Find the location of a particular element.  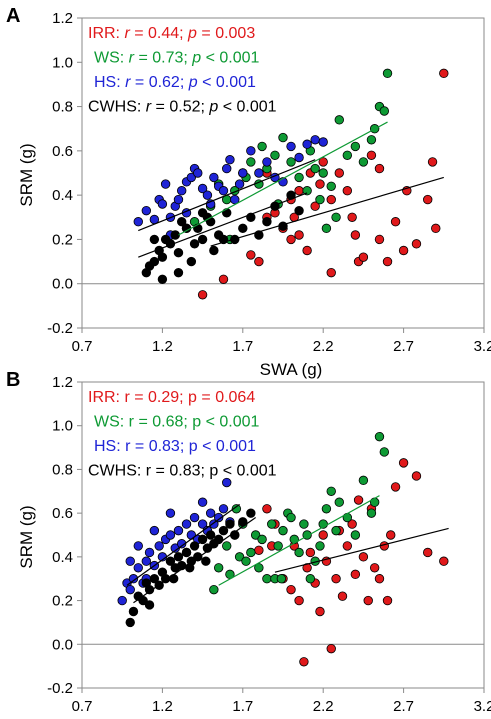

x-tick-label: 0.7 is located at coordinates (82, 706).